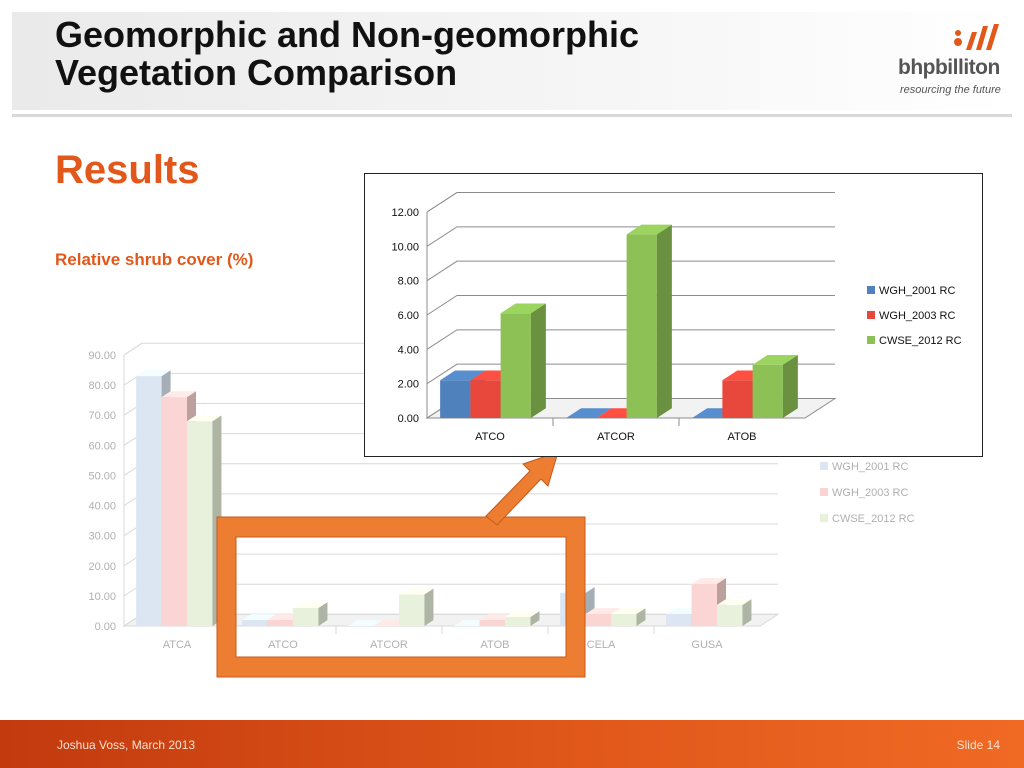  Describe the element at coordinates (976, 37) in the screenshot. I see `logo-mark-icon` at that location.